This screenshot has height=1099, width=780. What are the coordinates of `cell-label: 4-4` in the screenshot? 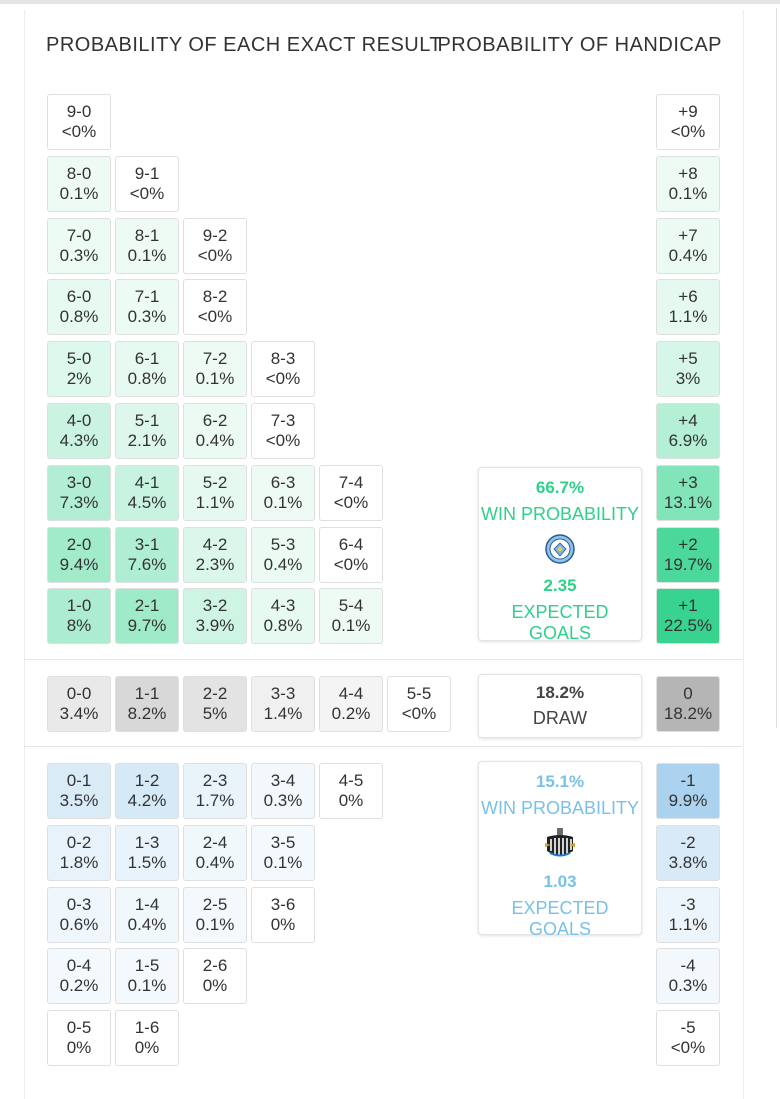 It's located at (351, 693).